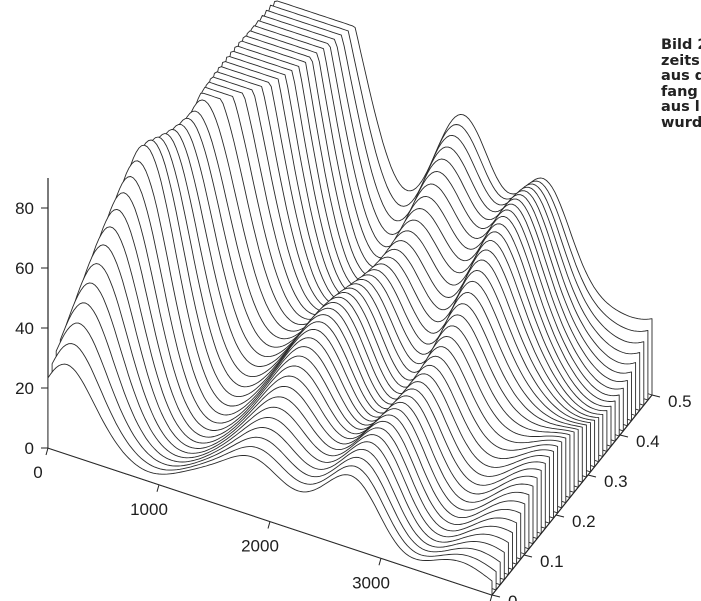 The image size is (701, 601). Describe the element at coordinates (149, 509) in the screenshot. I see `x-tick-label: 1000` at that location.